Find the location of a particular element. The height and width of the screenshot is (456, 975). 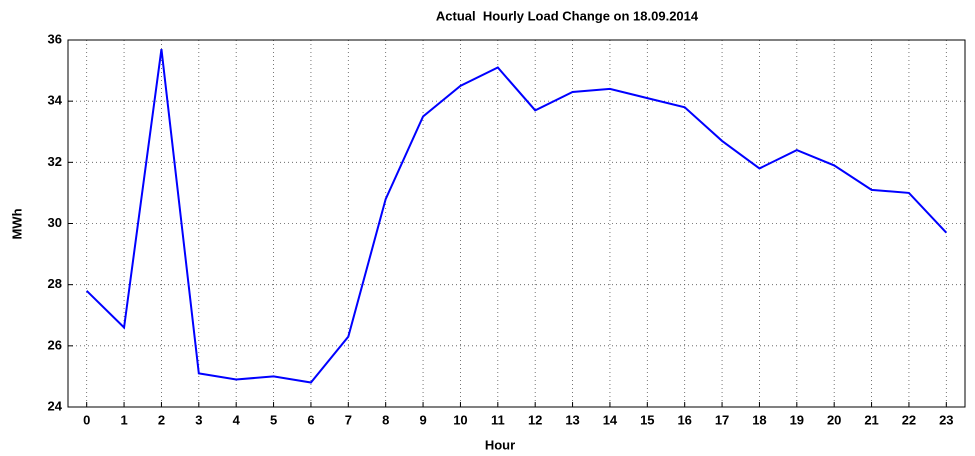

y-tick-label: 32 is located at coordinates (55, 161).